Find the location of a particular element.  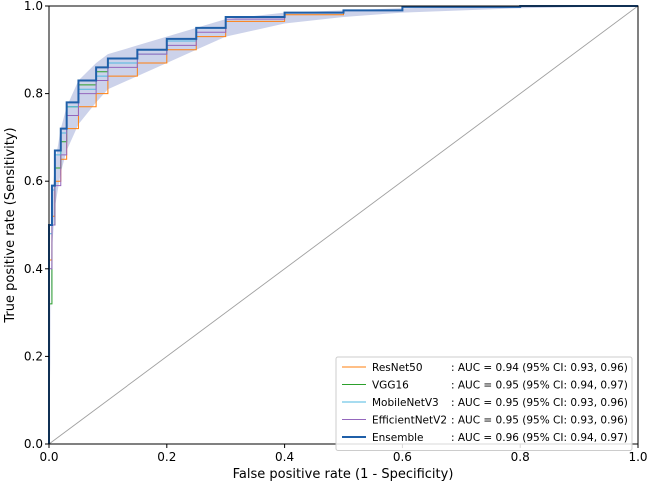

legend-label-vgg16: VGG16 is located at coordinates (390, 386).